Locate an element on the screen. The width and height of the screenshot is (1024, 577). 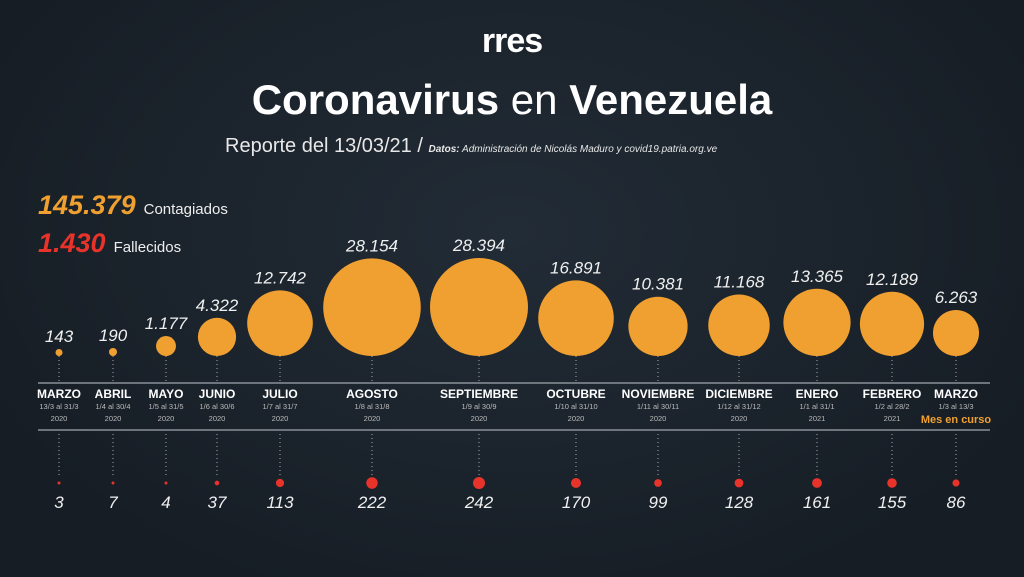
report-date: Reporte del 13/03/21 / is located at coordinates (324, 146).